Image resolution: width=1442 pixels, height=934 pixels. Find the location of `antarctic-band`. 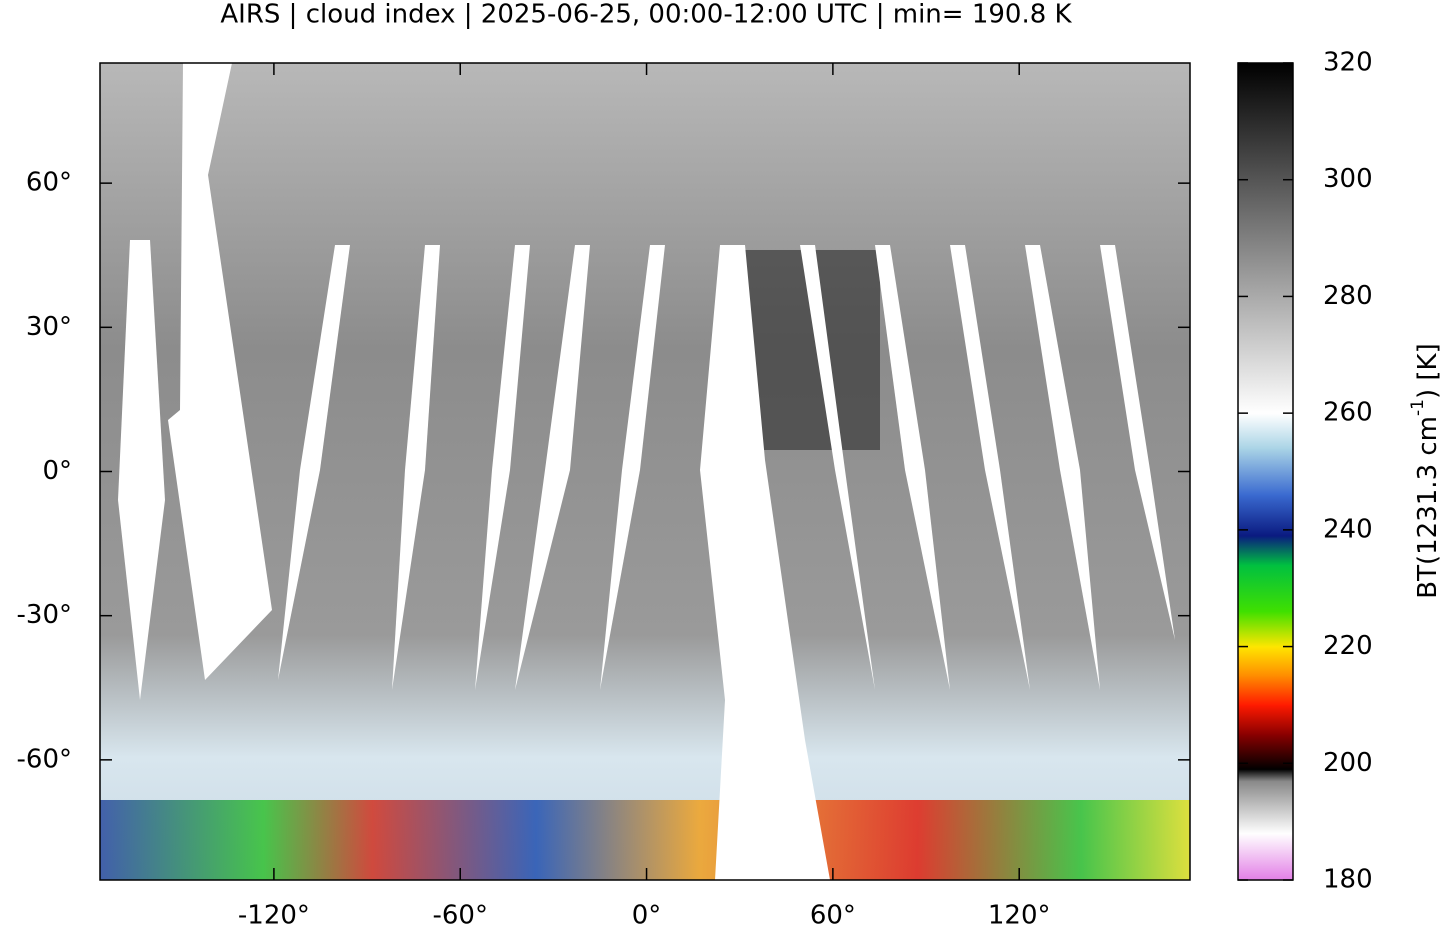

antarctic-band is located at coordinates (645, 840).